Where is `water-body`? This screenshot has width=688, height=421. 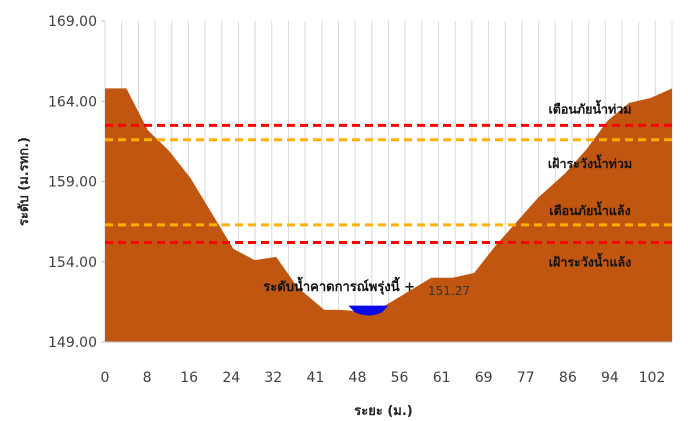 water-body is located at coordinates (368, 310).